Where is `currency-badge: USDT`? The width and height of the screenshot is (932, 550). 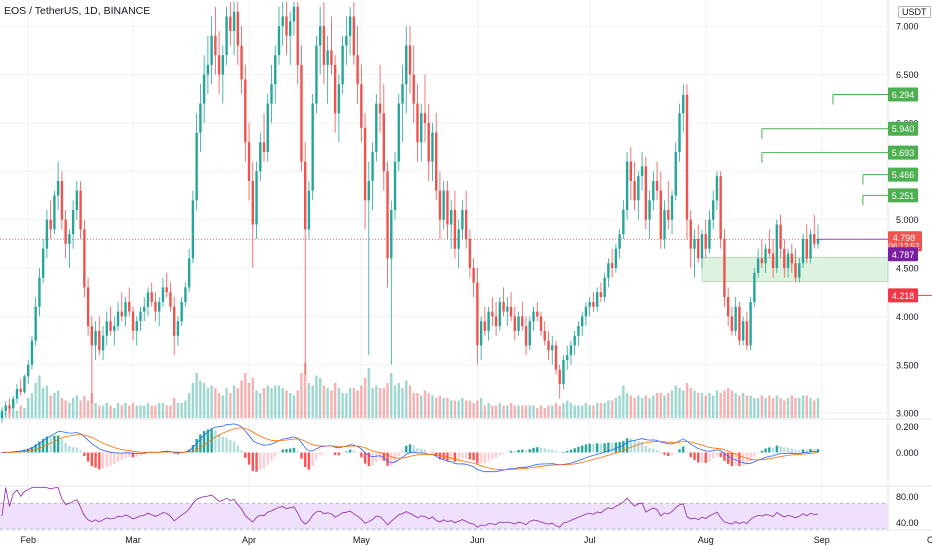 currency-badge: USDT is located at coordinates (914, 12).